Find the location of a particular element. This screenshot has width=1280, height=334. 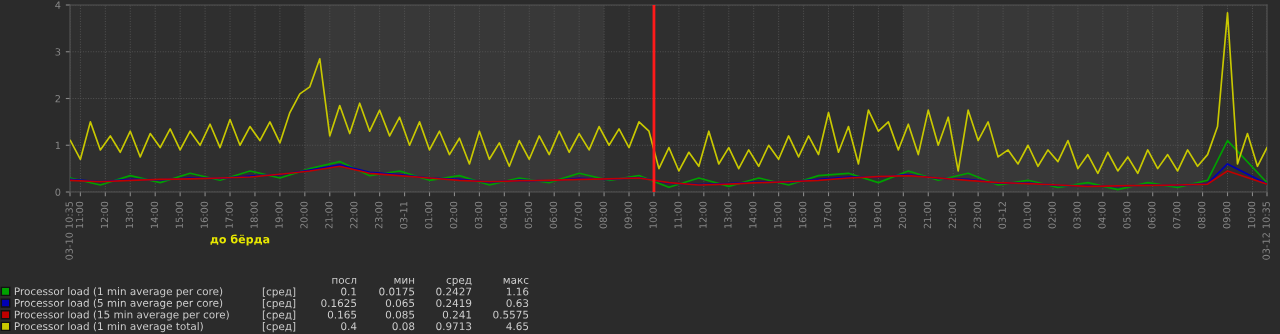

text: 0.08 is located at coordinates (403, 326).